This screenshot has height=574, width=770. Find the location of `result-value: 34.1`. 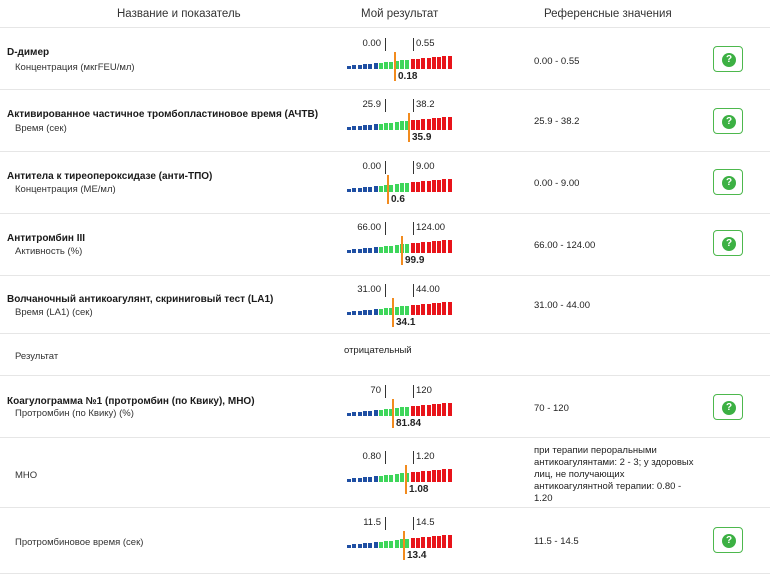

result-value: 34.1 is located at coordinates (406, 322).